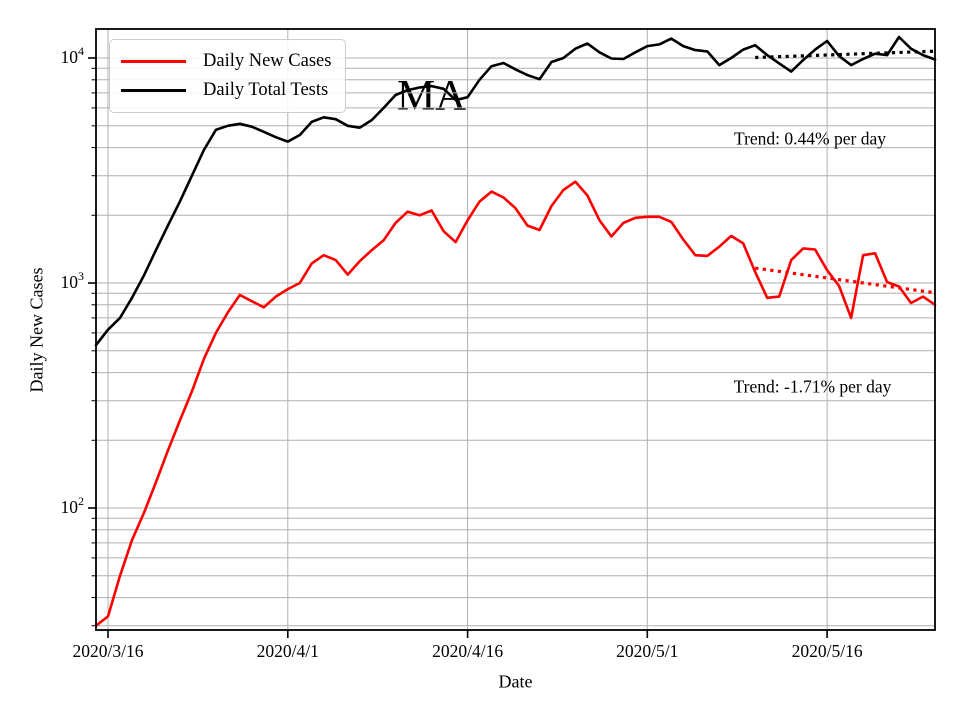  I want to click on legend: Daily New Cases Daily Total Tests, so click(228, 76).